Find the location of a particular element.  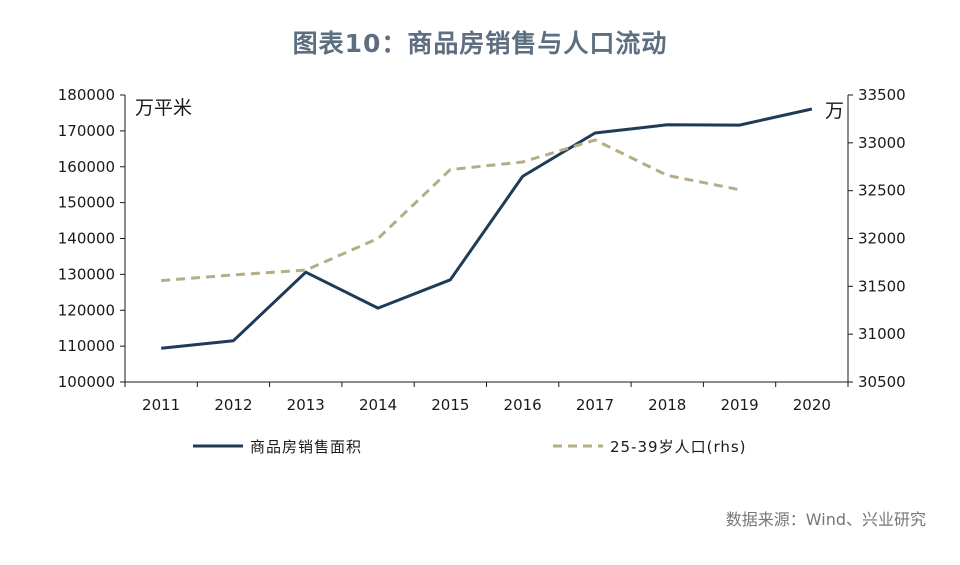

left-tick-label: 100000 is located at coordinates (86, 382).